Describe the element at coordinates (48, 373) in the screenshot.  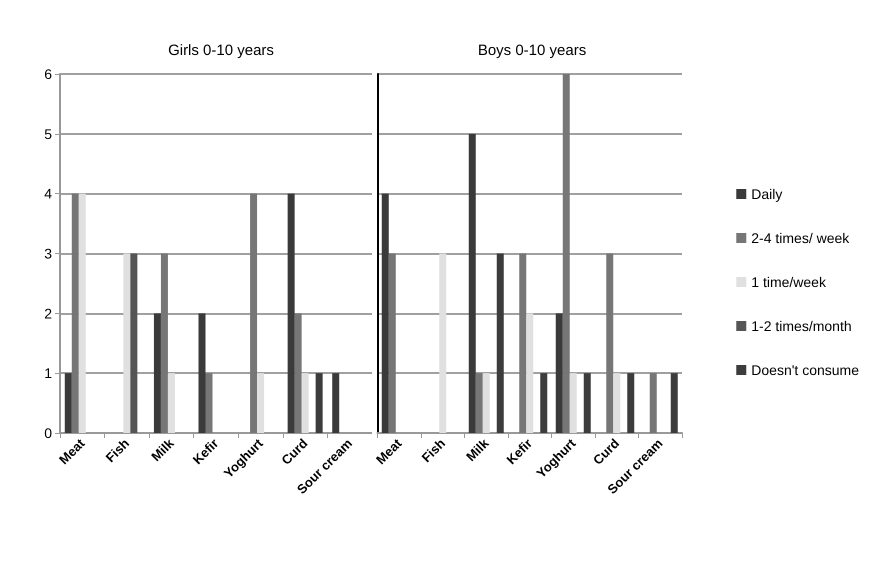
I see `y-tick-label: 1` at that location.